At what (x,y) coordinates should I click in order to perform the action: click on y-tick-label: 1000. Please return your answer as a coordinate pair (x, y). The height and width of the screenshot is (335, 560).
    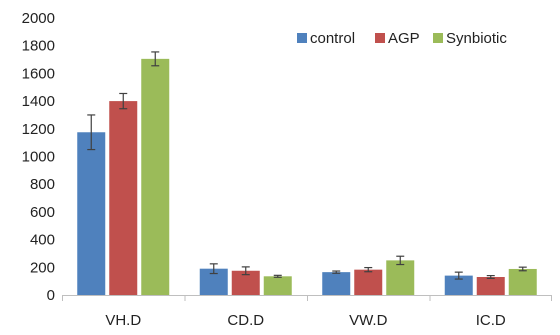
    Looking at the image, I should click on (38, 157).